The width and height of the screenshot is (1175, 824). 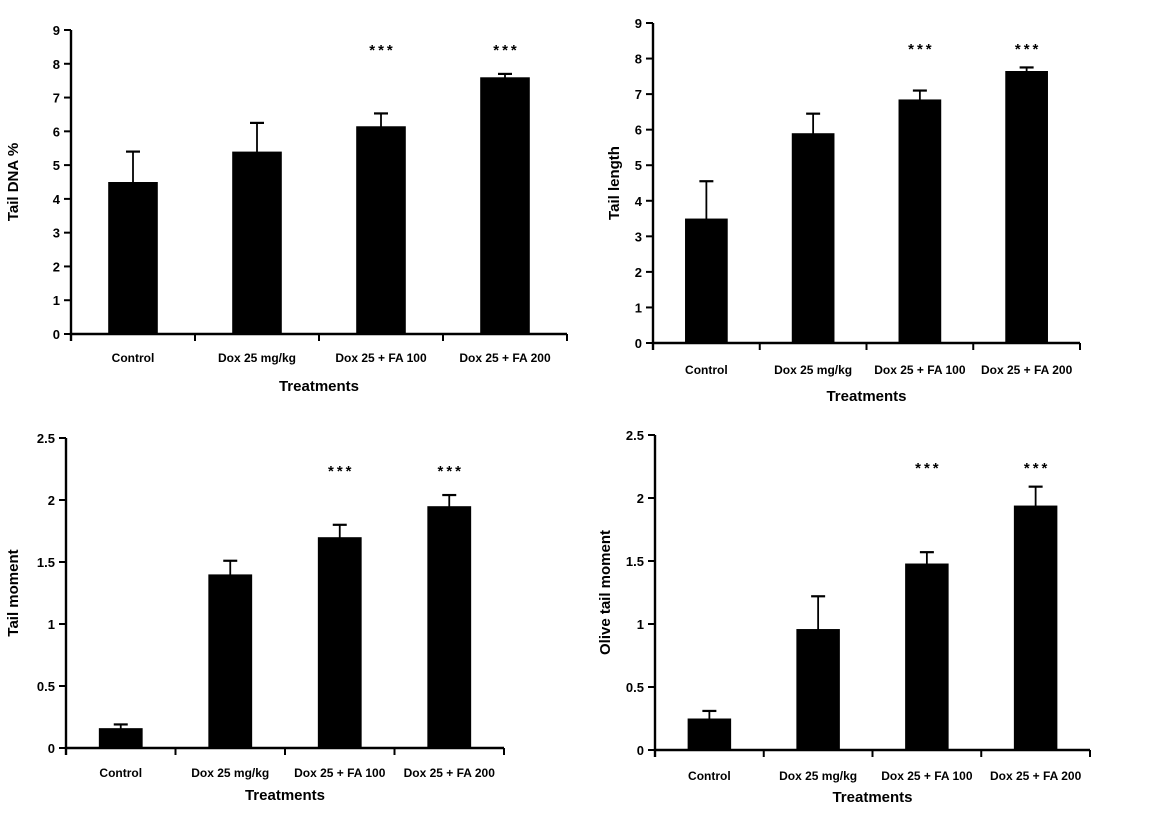 I want to click on y-axis-title: Tail DNA %, so click(x=13, y=182).